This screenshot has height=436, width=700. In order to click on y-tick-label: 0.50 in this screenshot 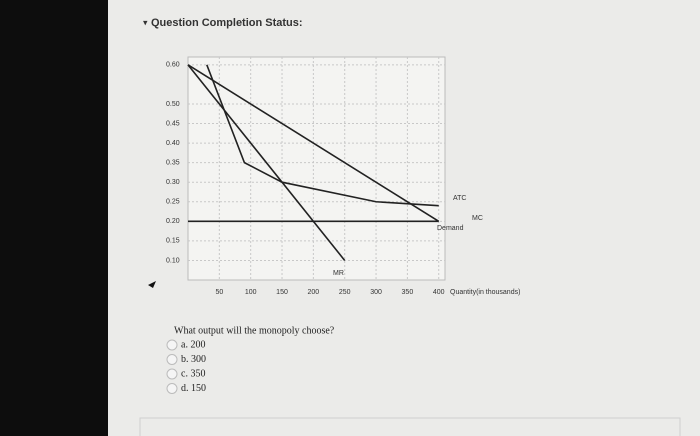, I will do `click(173, 104)`.